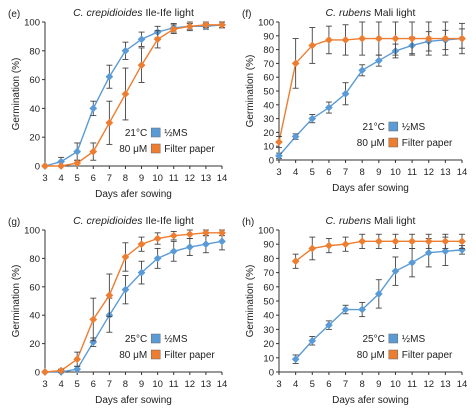  What do you see at coordinates (206, 384) in the screenshot?
I see `x-tick-label: 13` at bounding box center [206, 384].